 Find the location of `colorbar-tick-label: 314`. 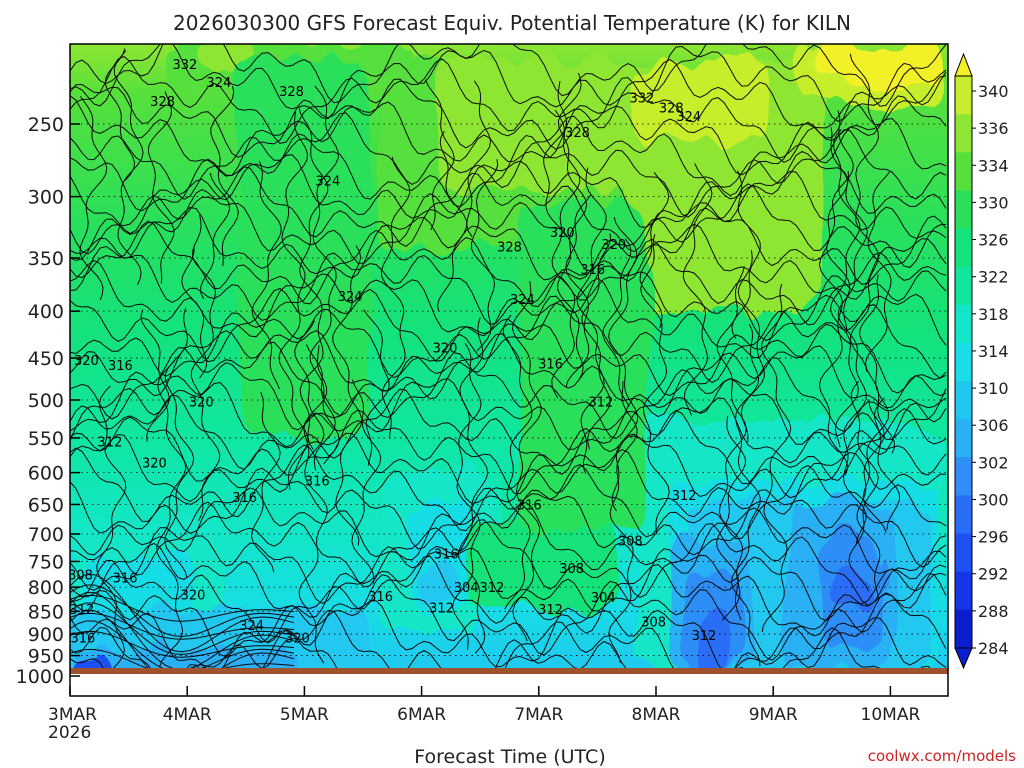

colorbar-tick-label: 314 is located at coordinates (993, 351).